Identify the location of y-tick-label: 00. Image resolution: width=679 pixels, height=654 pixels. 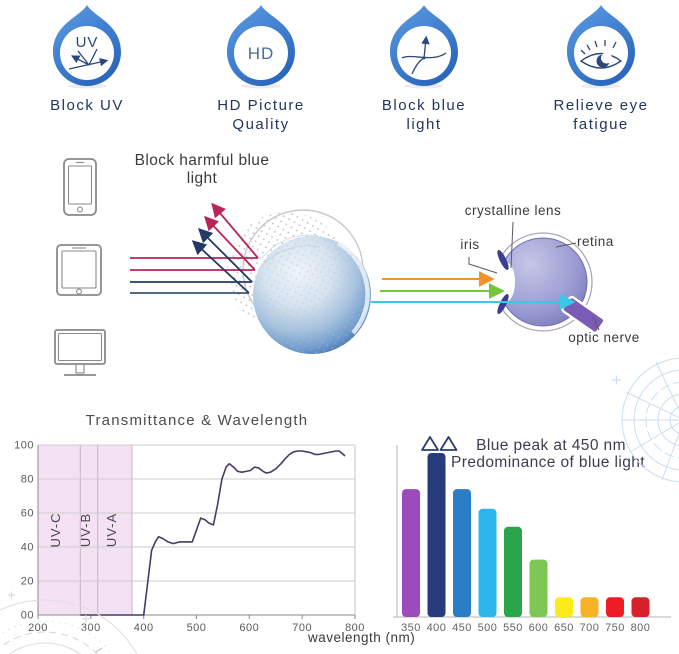
(27, 616).